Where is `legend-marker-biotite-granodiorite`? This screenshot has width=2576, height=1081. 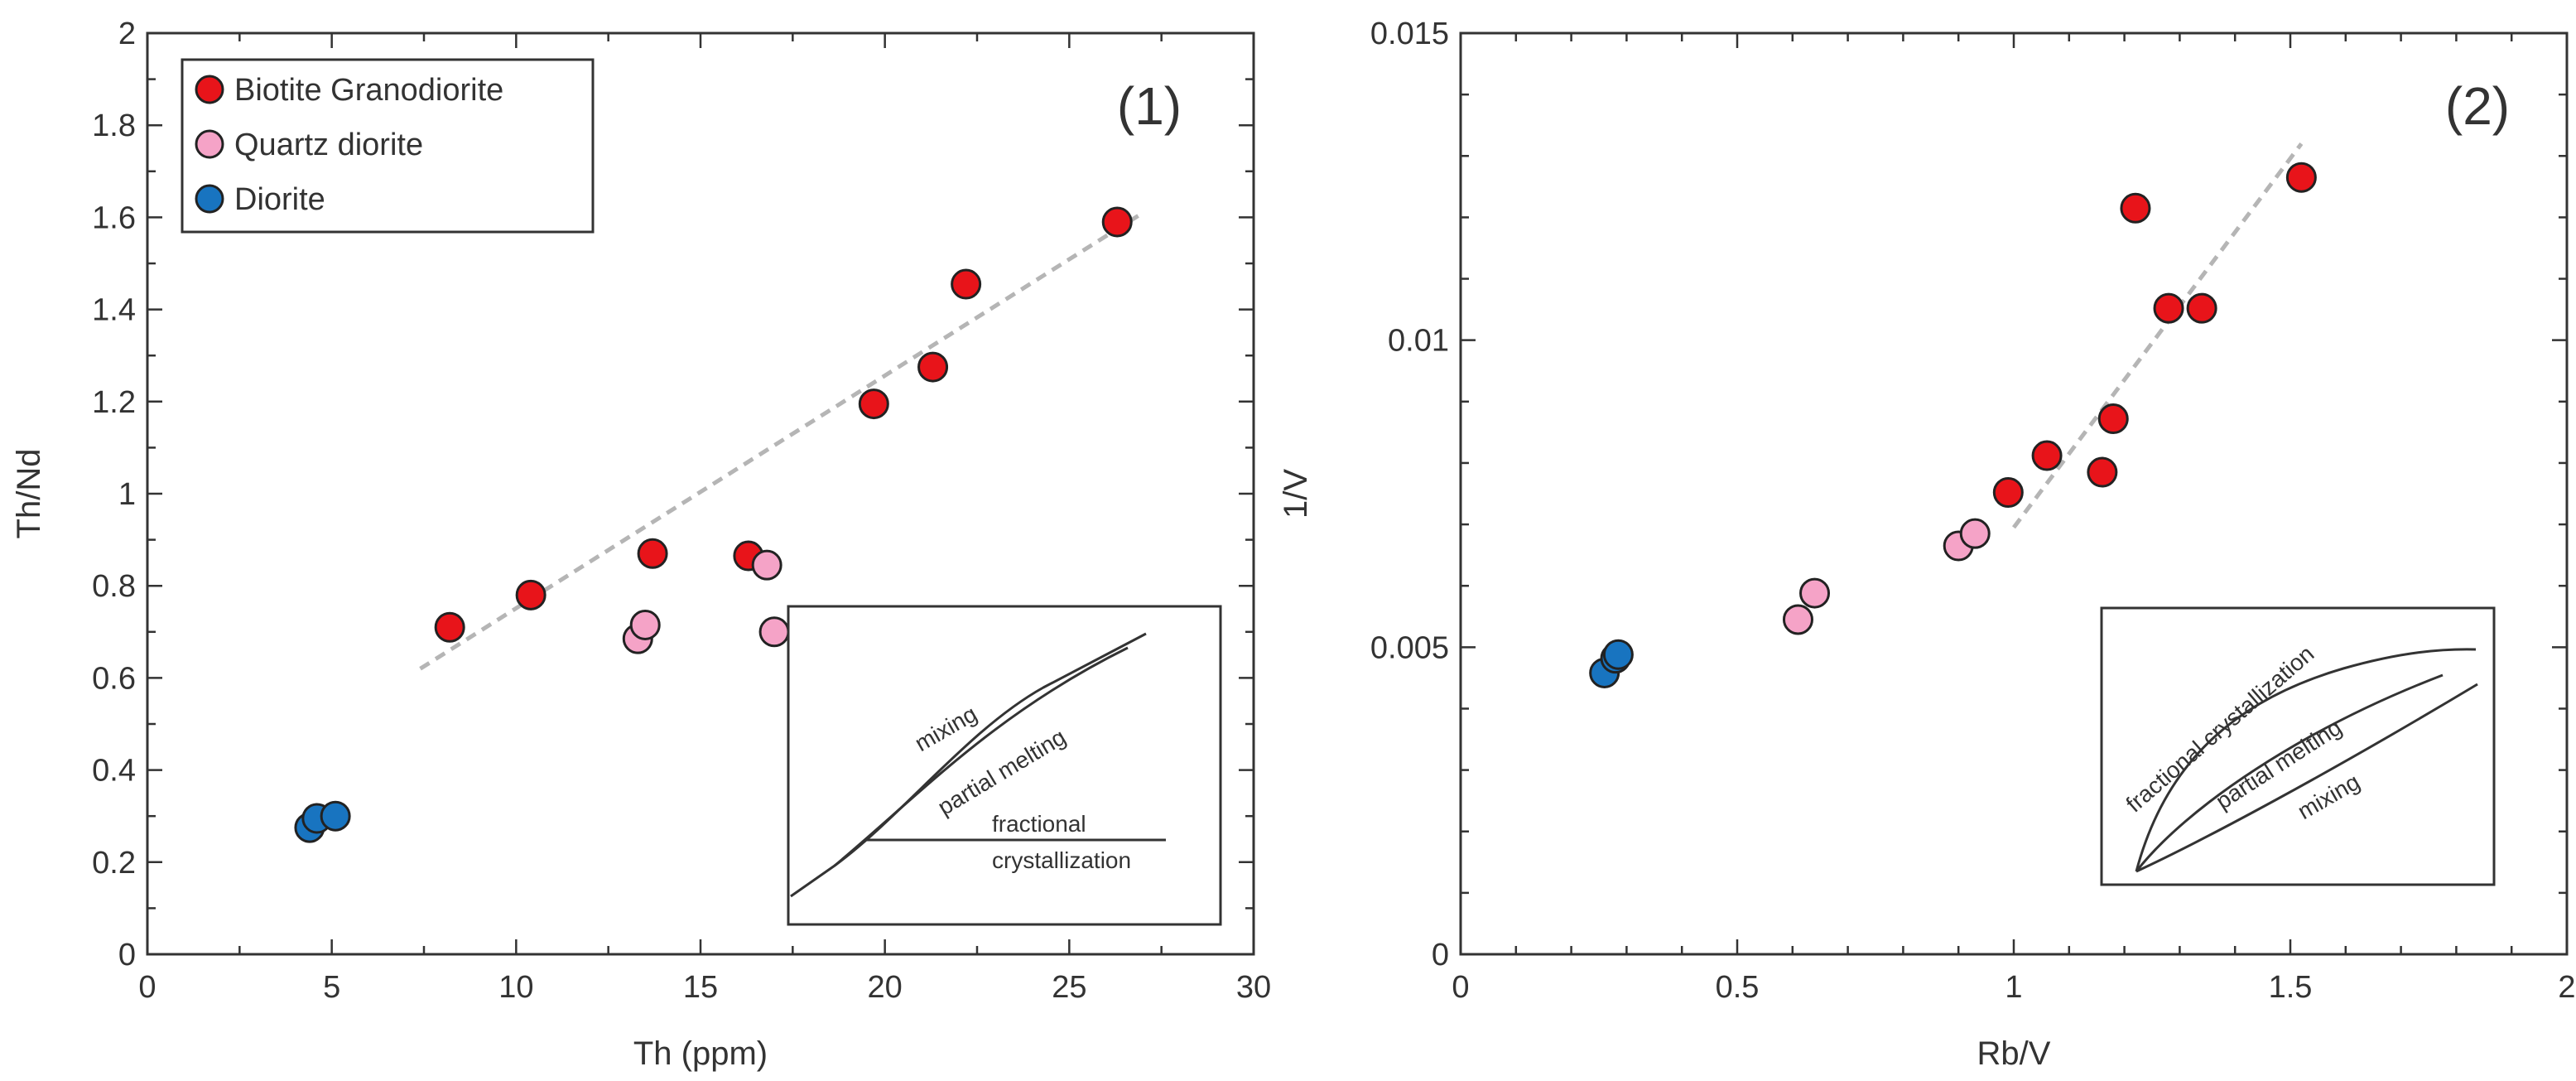 legend-marker-biotite-granodiorite is located at coordinates (209, 89).